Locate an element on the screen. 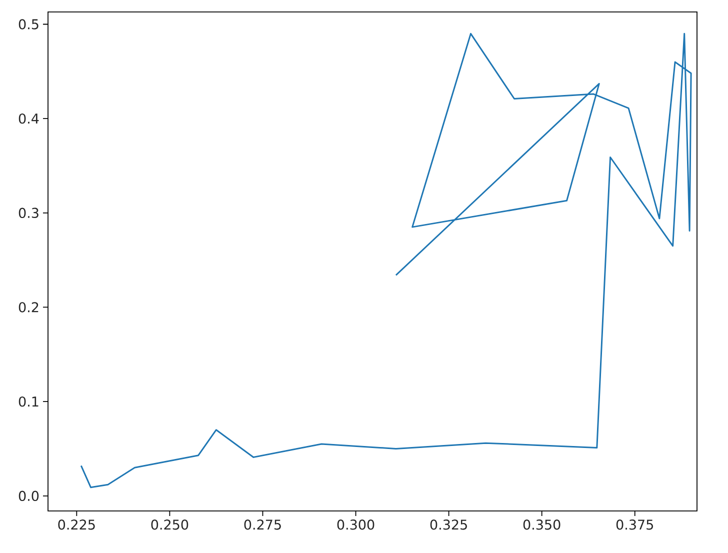 The image size is (728, 553). x-tick-label: 0.225 is located at coordinates (76, 525).